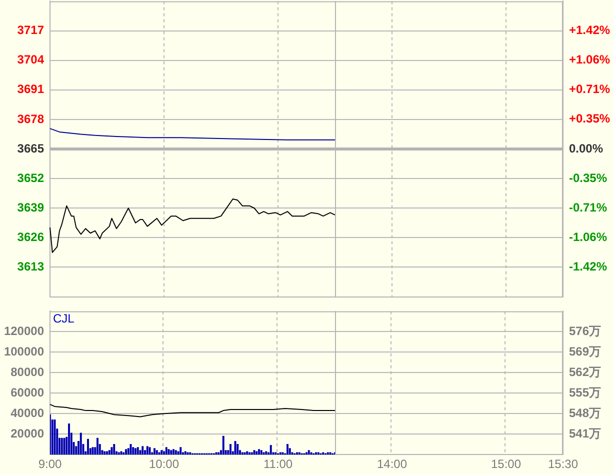  I want to click on y2-tick-label: 569万, so click(585, 351).